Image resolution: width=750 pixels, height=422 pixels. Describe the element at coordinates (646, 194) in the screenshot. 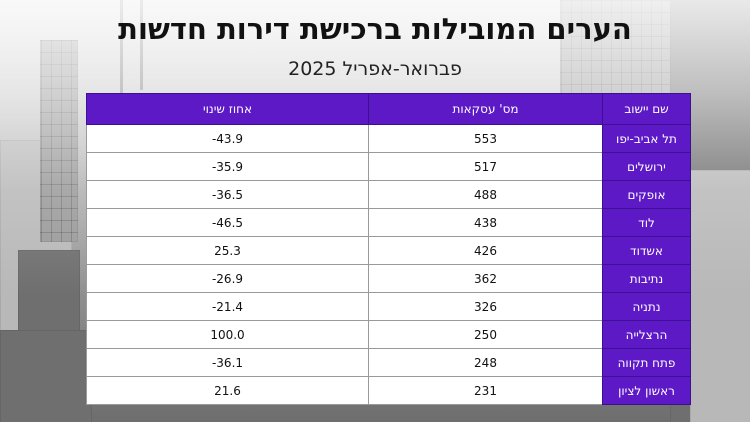

I see `cell-city: אופקים` at that location.